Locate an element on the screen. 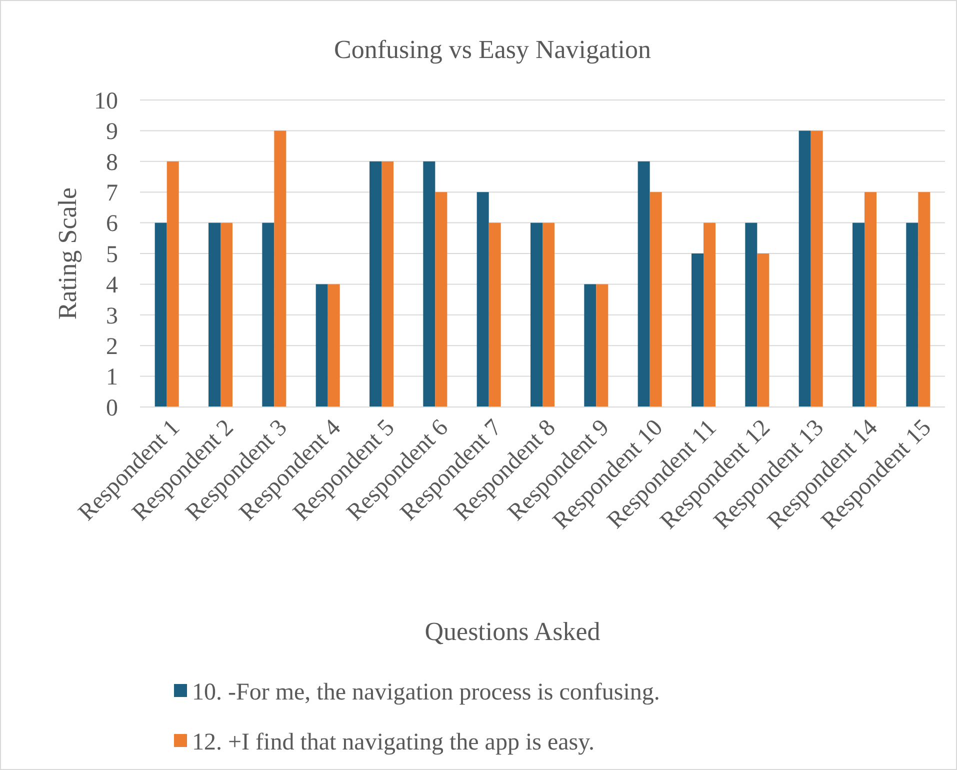 This screenshot has height=770, width=957. chart-title: Confusing vs Easy Navigation is located at coordinates (493, 49).